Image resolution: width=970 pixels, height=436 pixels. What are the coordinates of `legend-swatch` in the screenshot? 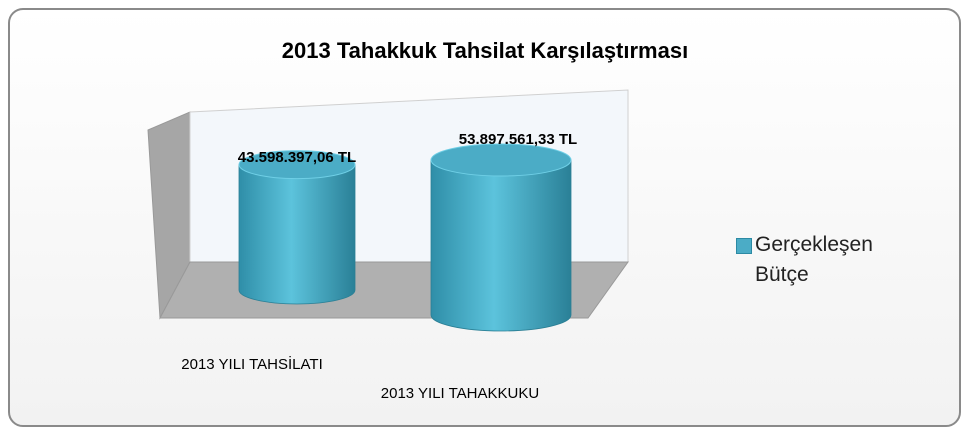 It's located at (744, 246).